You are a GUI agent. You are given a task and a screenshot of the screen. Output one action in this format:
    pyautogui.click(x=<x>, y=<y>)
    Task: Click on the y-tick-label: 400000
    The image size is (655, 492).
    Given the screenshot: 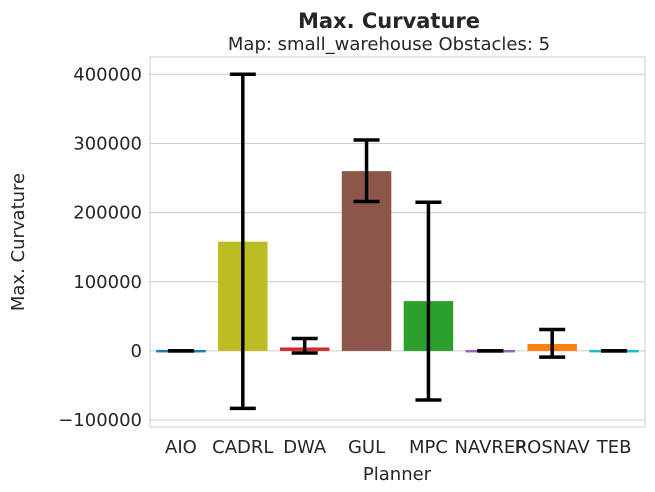 What is the action you would take?
    pyautogui.click(x=107, y=74)
    